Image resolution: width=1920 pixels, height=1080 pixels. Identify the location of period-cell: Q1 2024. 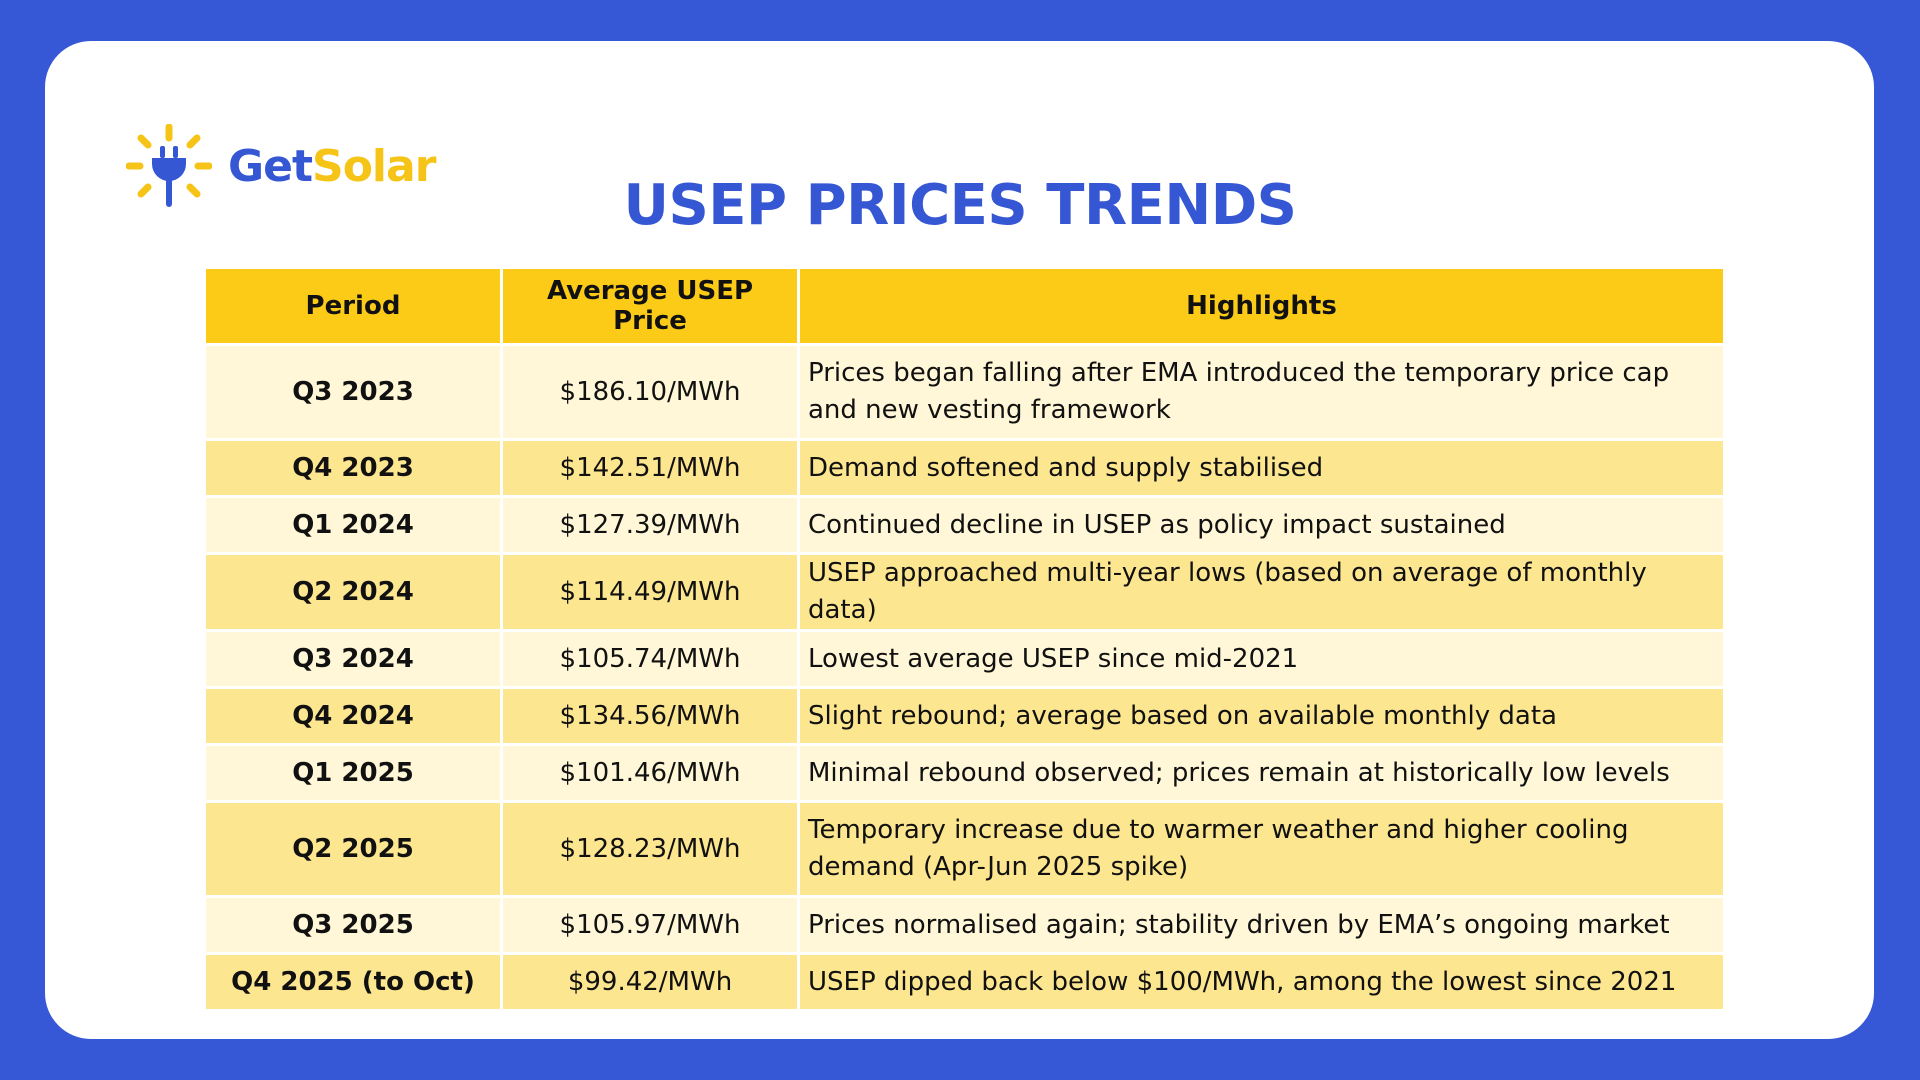
(353, 525).